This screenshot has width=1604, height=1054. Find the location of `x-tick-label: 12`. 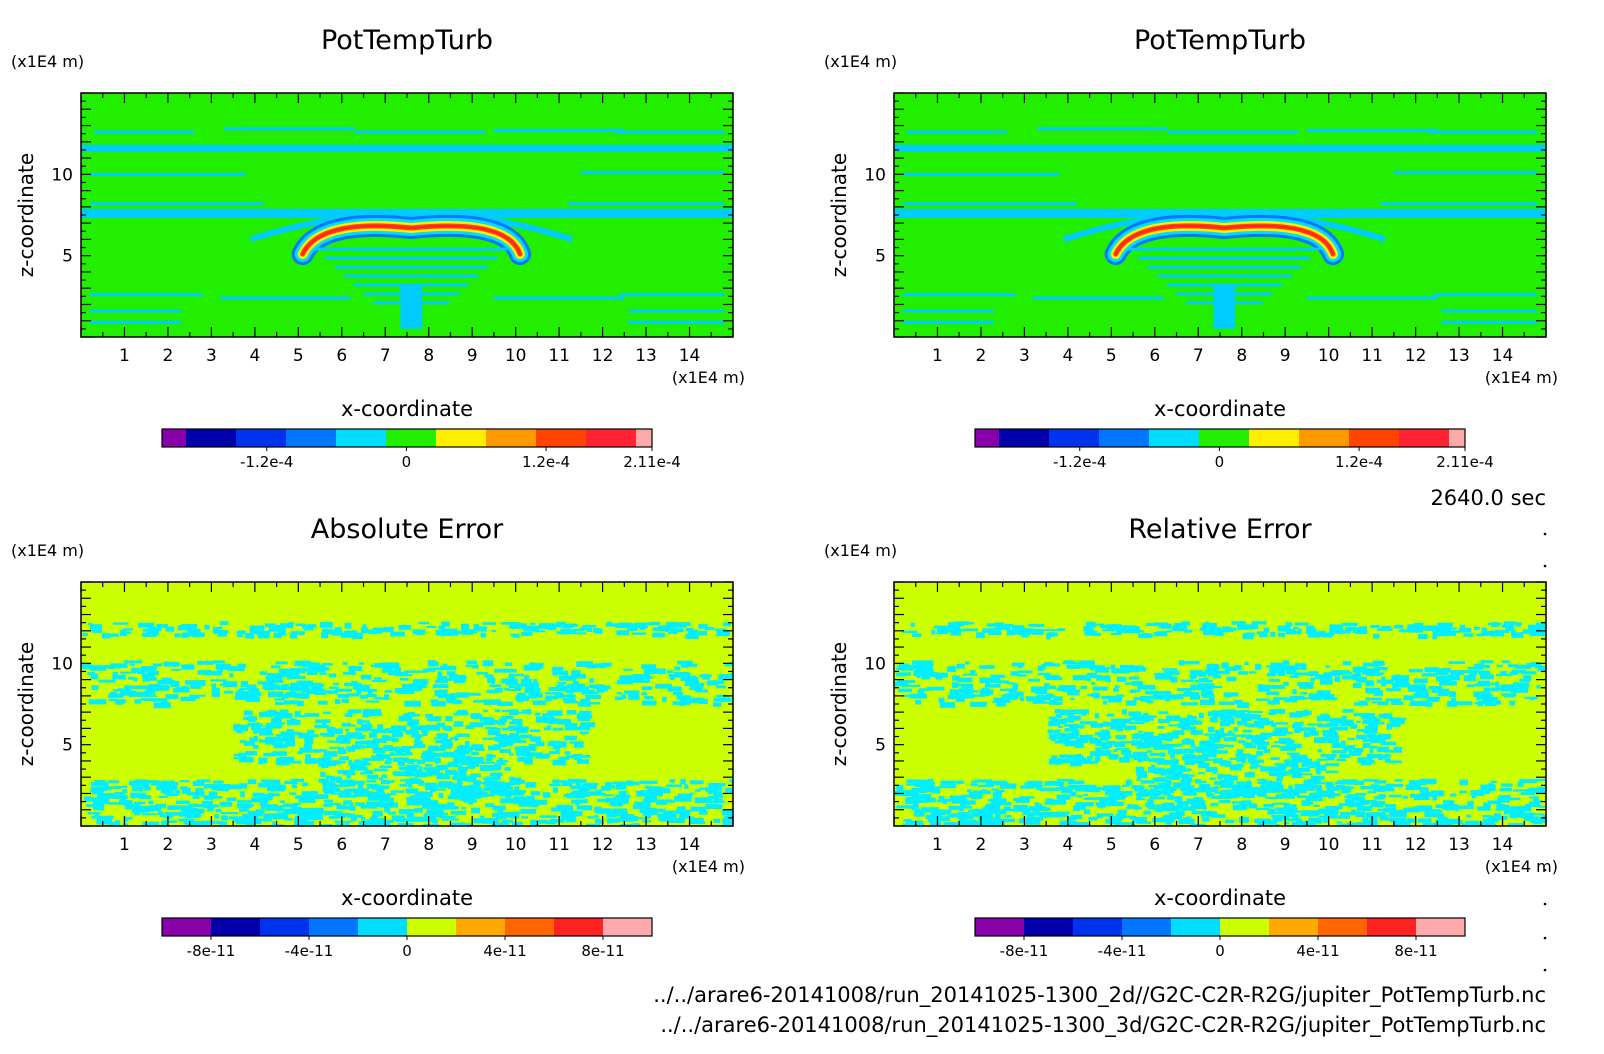

x-tick-label: 12 is located at coordinates (1416, 845).